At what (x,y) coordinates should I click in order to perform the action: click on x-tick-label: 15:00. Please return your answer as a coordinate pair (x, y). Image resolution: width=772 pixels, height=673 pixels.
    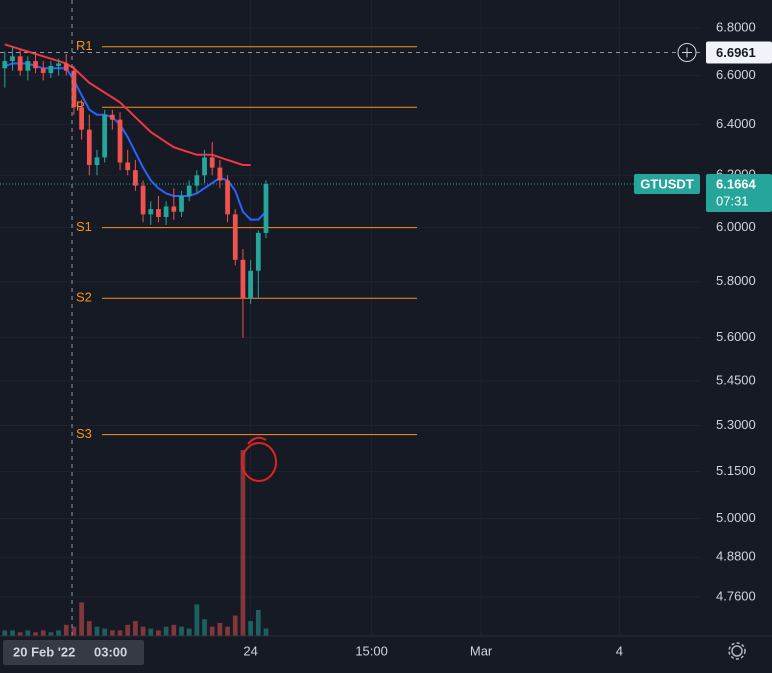
    Looking at the image, I should click on (371, 650).